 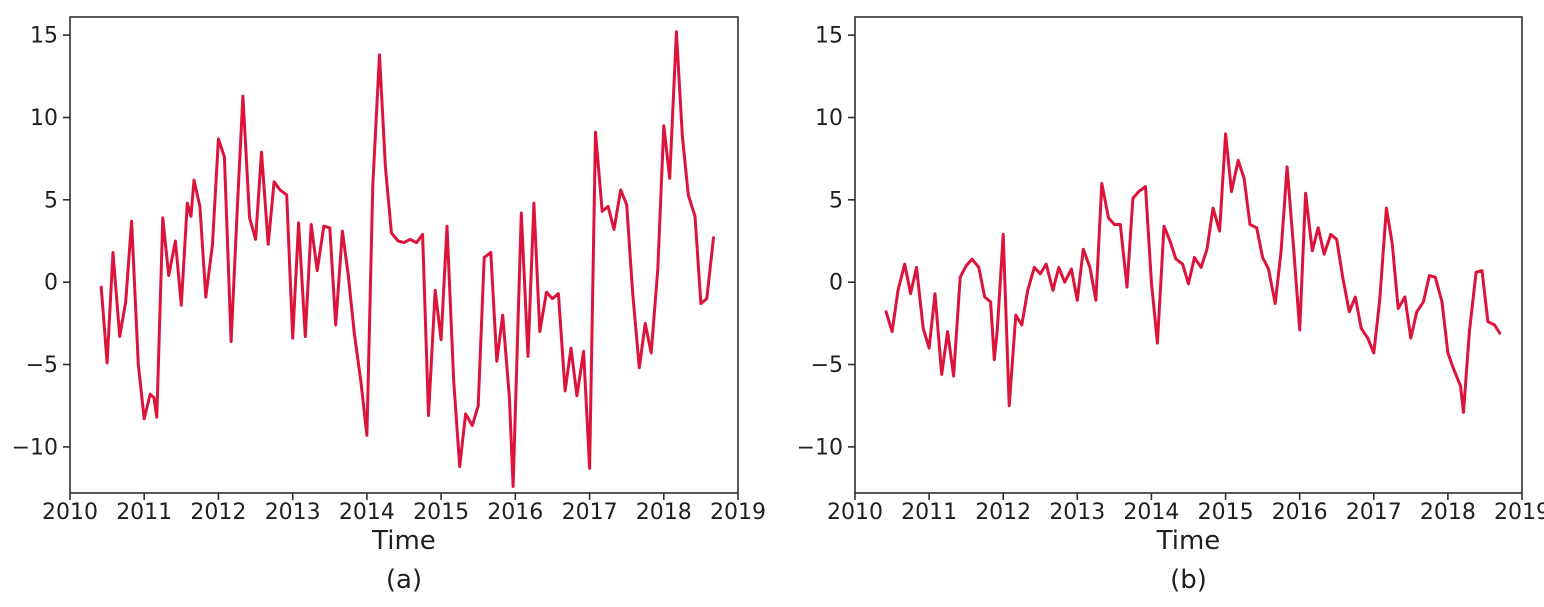 I want to click on chart-b-caption: (b), so click(x=1188, y=580).